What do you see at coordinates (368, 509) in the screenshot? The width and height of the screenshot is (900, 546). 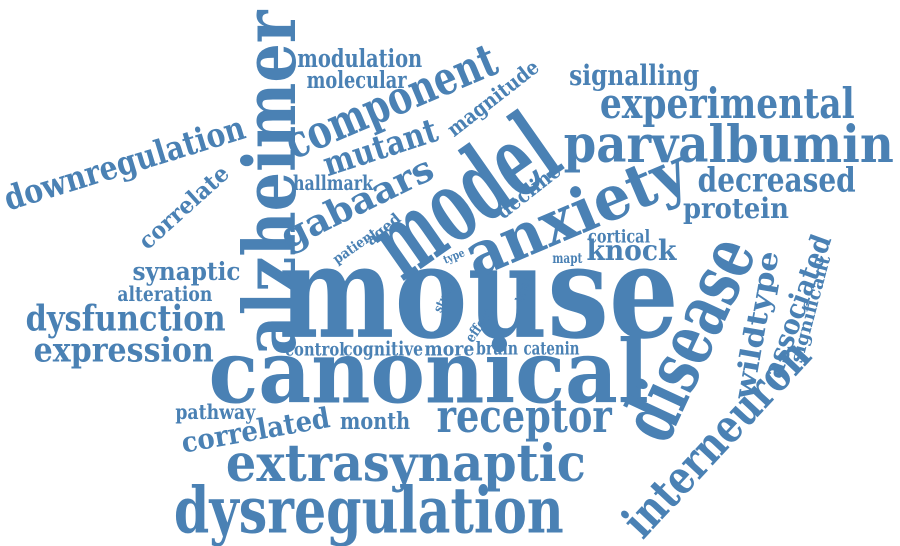 I see `word-dysregulation: dysregulation` at bounding box center [368, 509].